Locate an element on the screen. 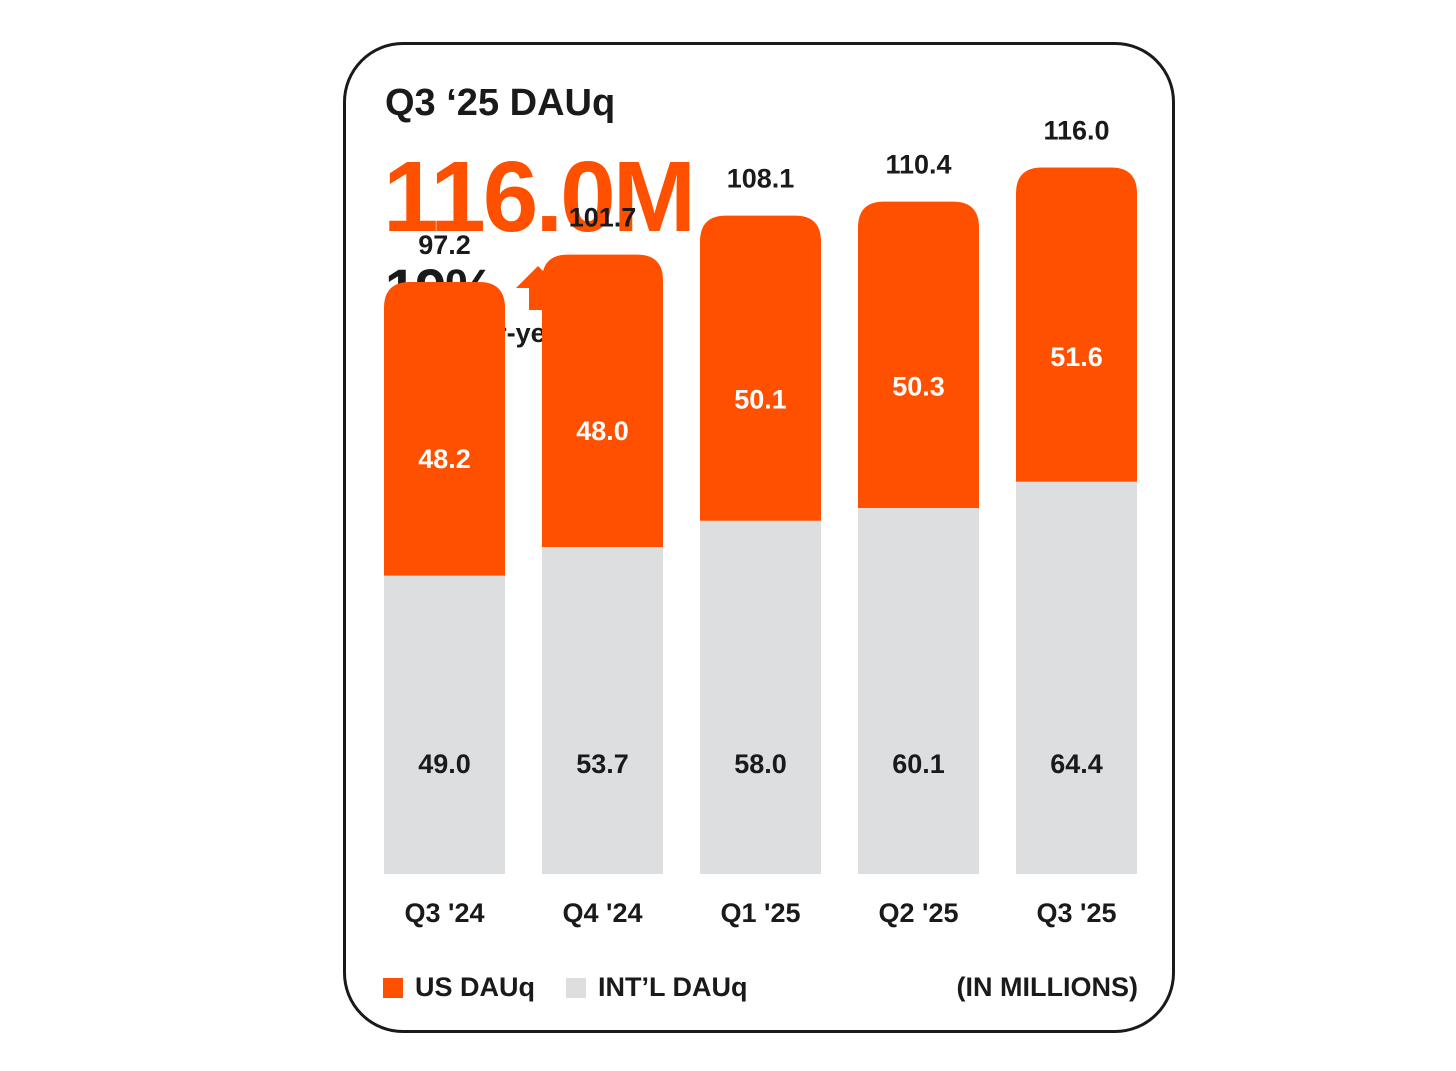 The height and width of the screenshot is (1071, 1456). x-tick-label: Q3 '24 is located at coordinates (445, 913).